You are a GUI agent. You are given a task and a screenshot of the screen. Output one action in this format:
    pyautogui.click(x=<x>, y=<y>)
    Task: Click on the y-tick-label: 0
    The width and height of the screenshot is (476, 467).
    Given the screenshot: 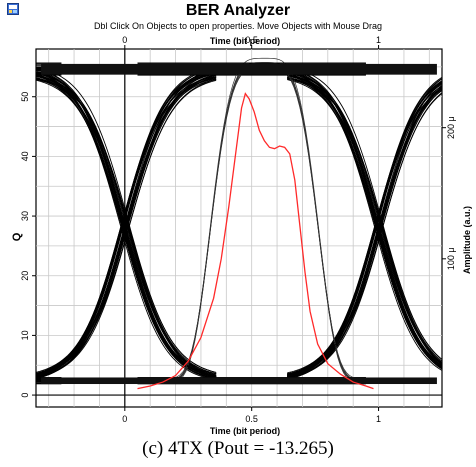 What is the action you would take?
    pyautogui.click(x=25, y=395)
    